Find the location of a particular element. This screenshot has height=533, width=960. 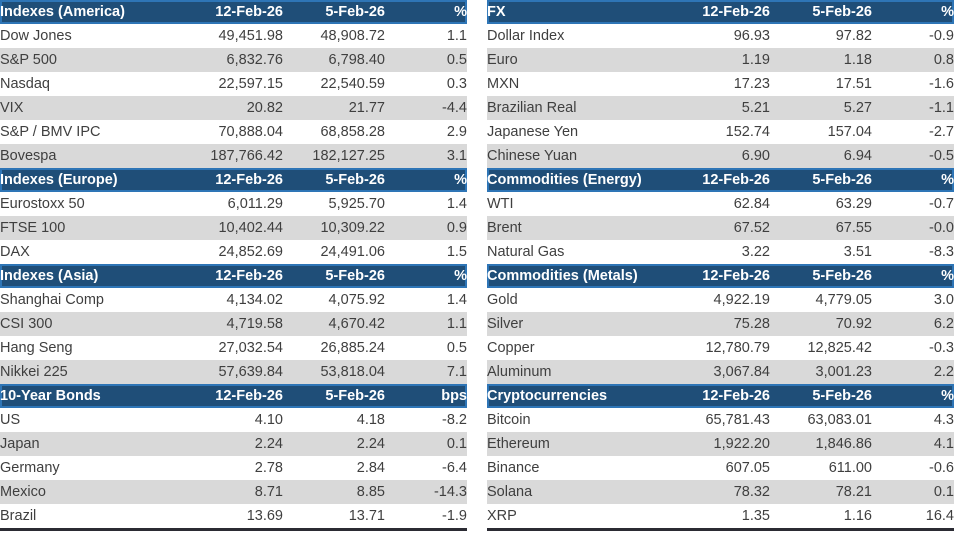

previous-value: 611.00 is located at coordinates (821, 468).